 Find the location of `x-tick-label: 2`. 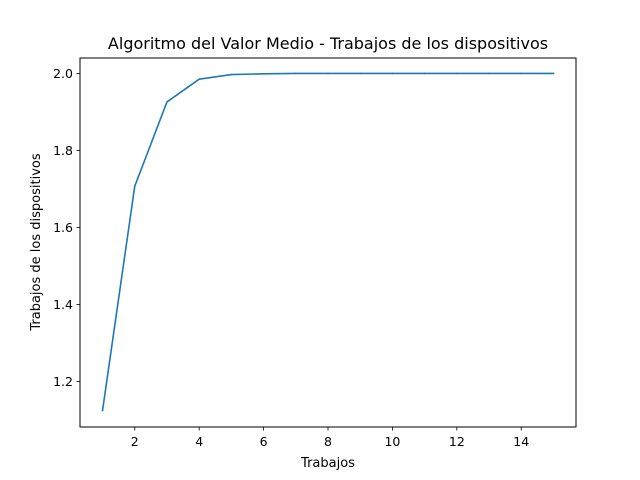

x-tick-label: 2 is located at coordinates (135, 441).